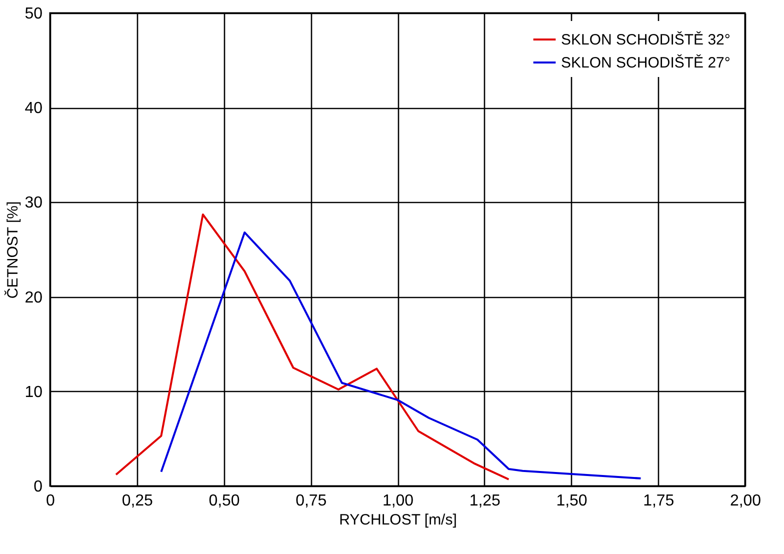 This screenshot has width=784, height=554. Describe the element at coordinates (398, 520) in the screenshot. I see `x-axis-title: RYCHLOST [m/s]` at that location.